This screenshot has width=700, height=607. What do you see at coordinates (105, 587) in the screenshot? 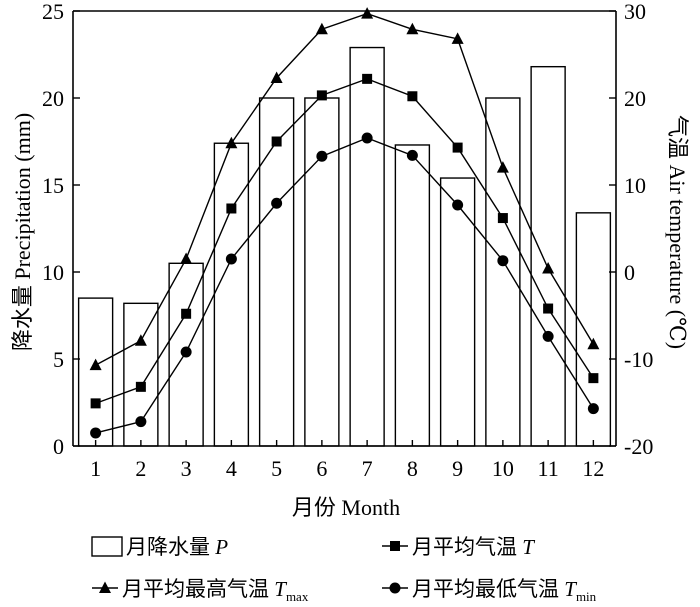
I see `legend-triangle-marker` at bounding box center [105, 587].